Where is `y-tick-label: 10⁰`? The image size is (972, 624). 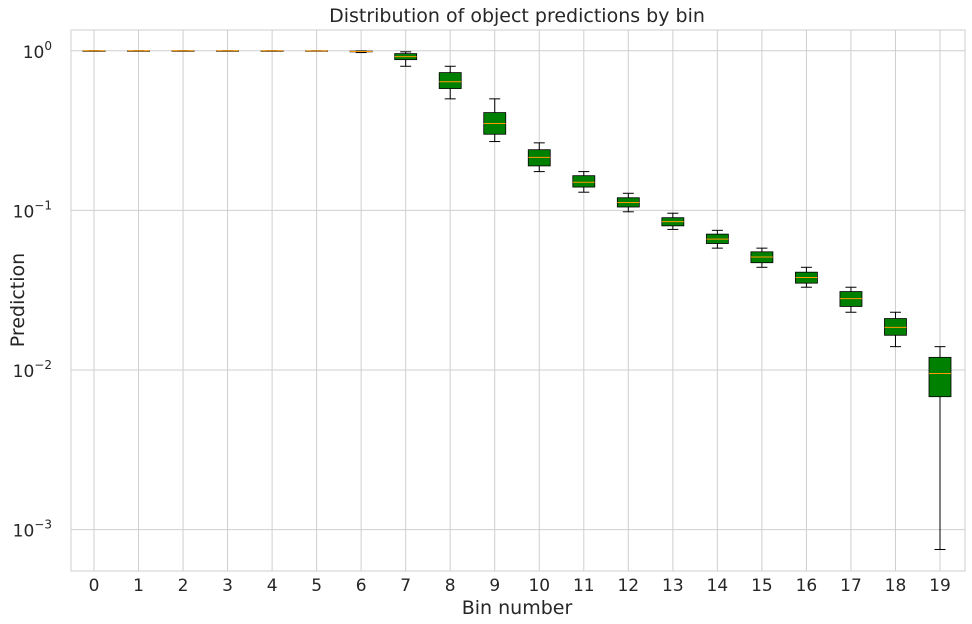
y-tick-label: 10⁰ is located at coordinates (37, 51).